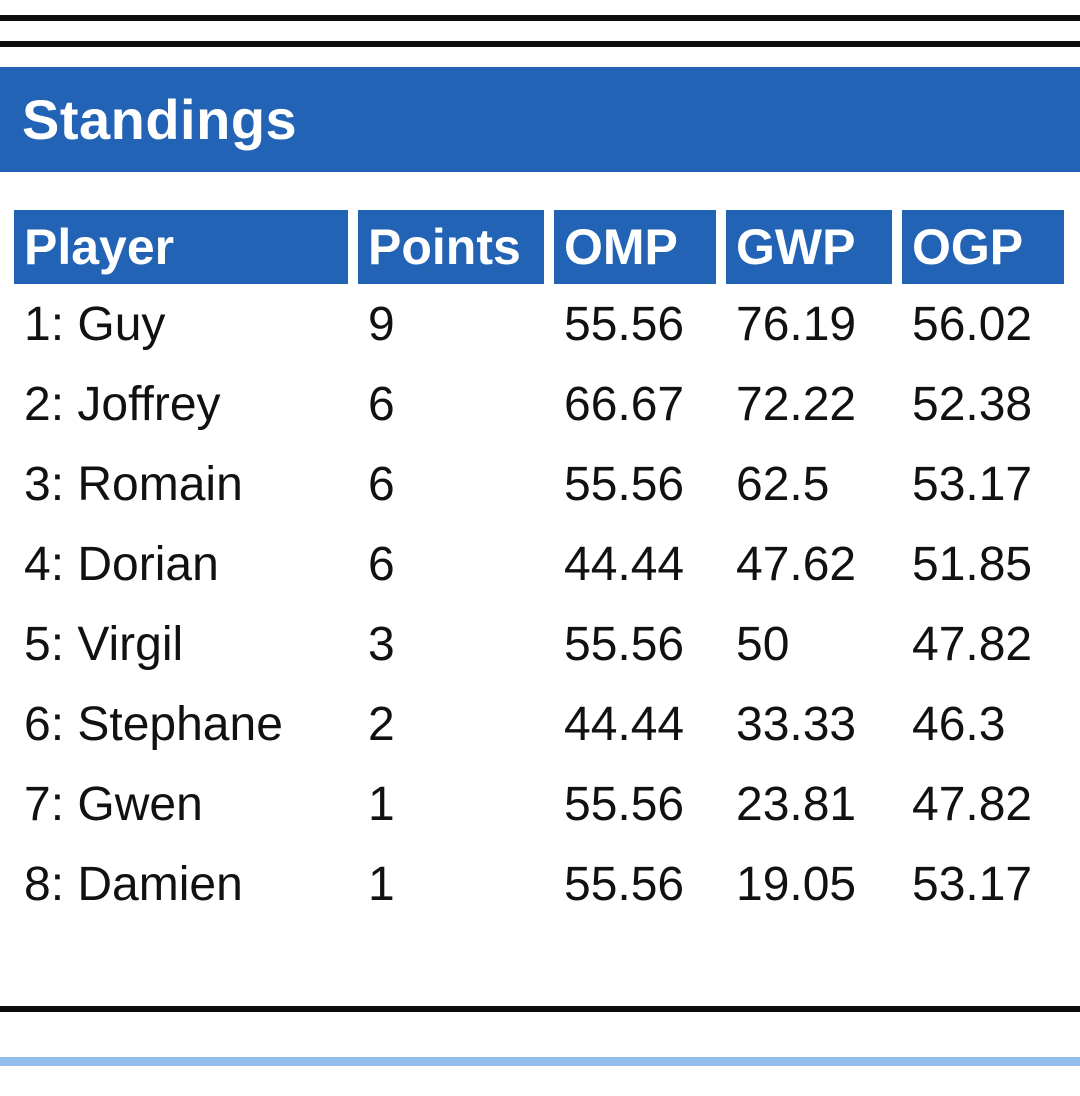 The width and height of the screenshot is (1080, 1096). I want to click on cell-omp: 66.67, so click(624, 404).